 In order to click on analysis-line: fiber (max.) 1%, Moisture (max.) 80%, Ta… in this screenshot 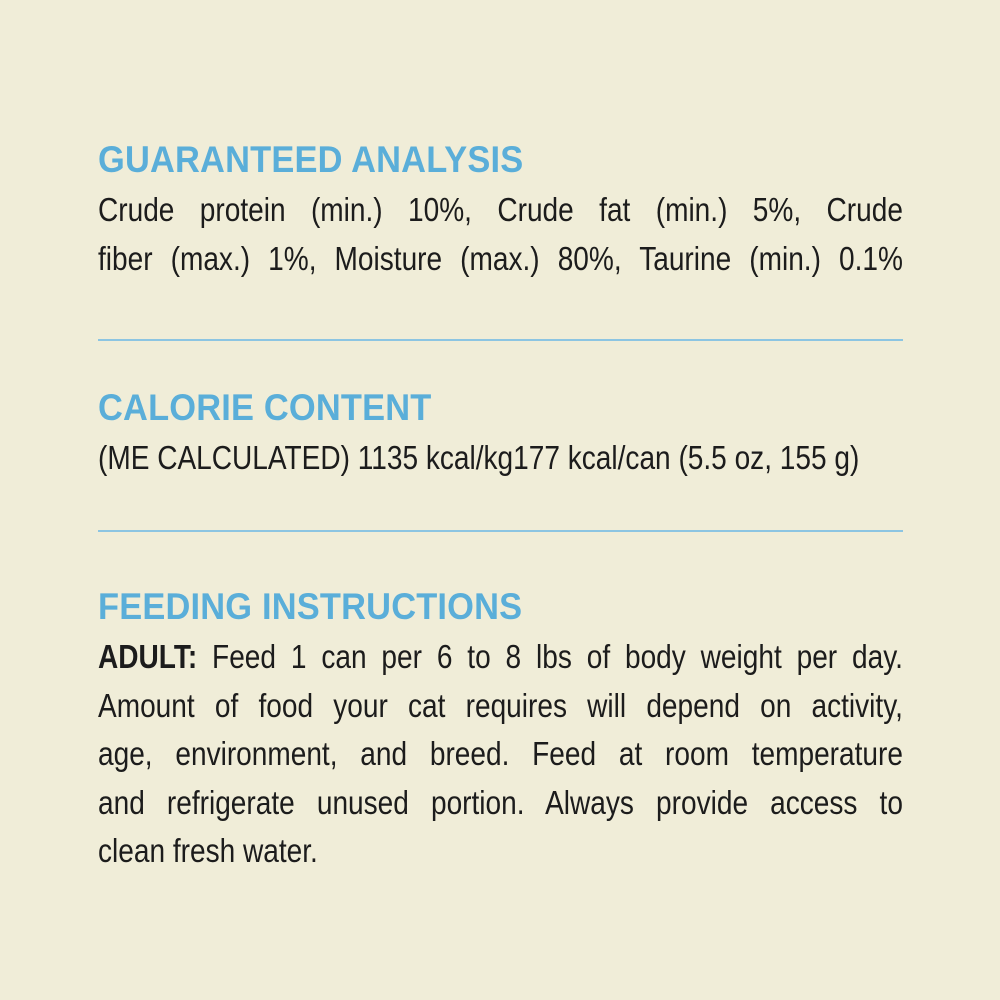, I will do `click(500, 258)`.